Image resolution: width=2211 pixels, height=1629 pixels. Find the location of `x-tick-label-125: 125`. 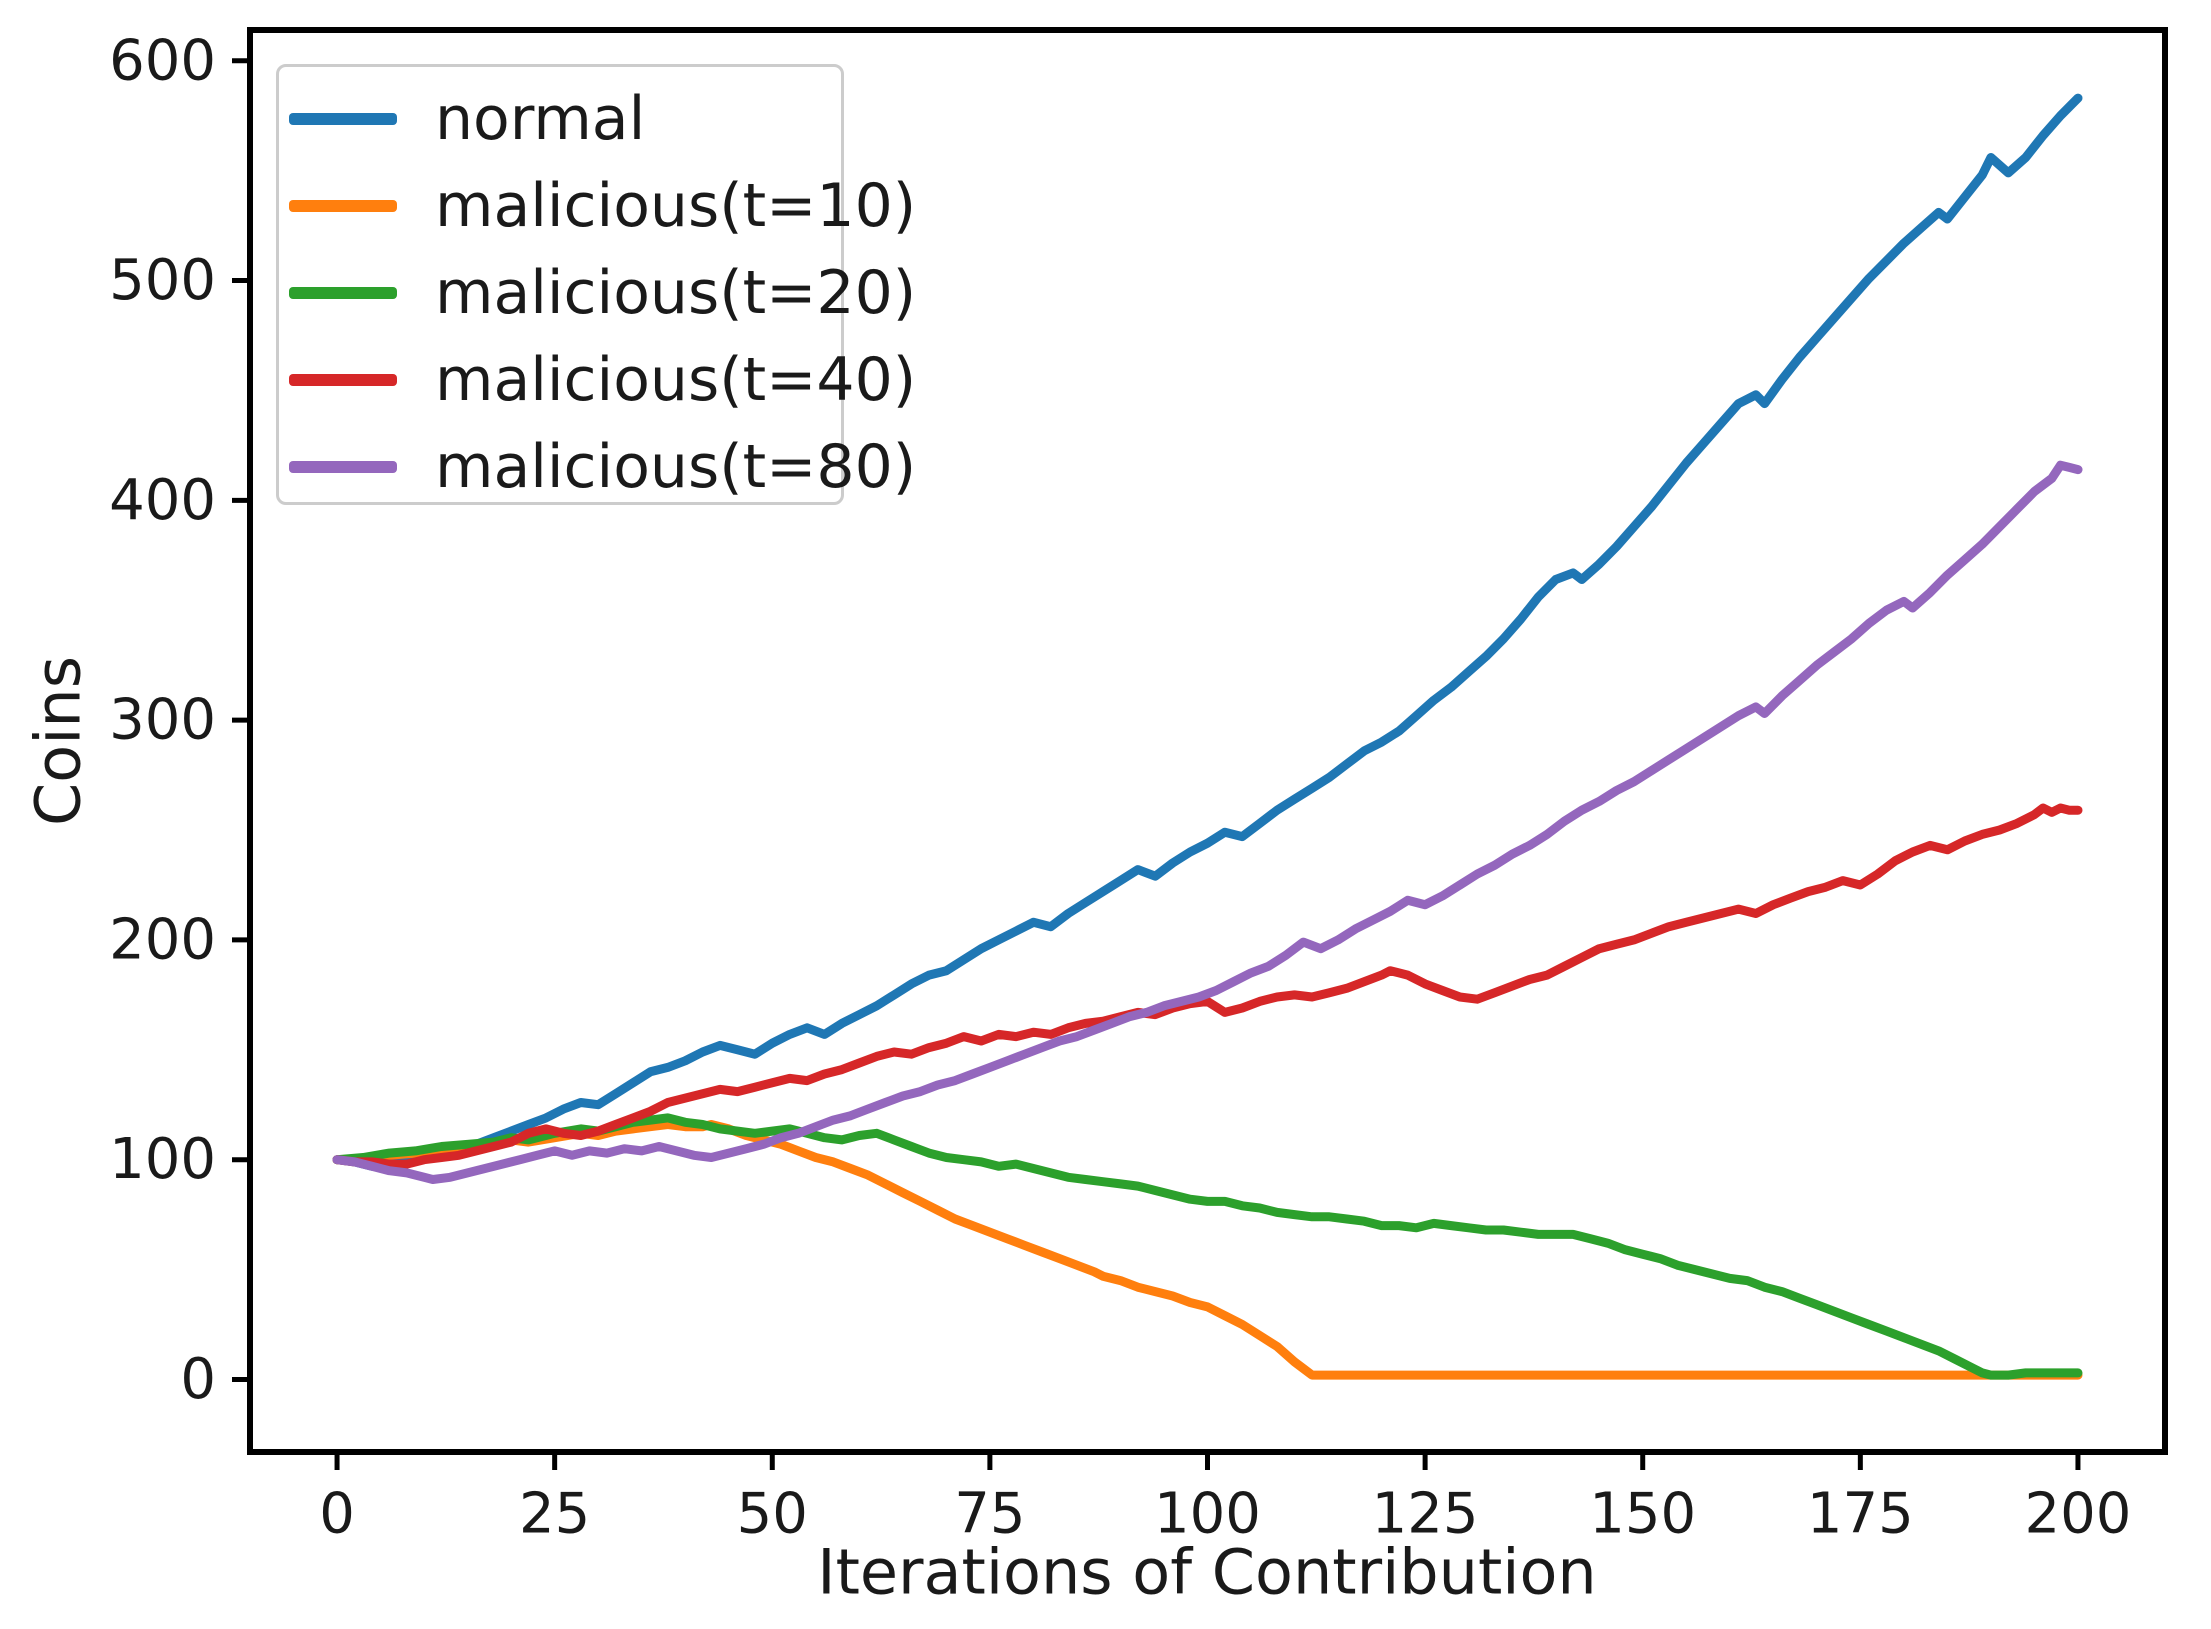

x-tick-label-125: 125 is located at coordinates (1425, 1514).